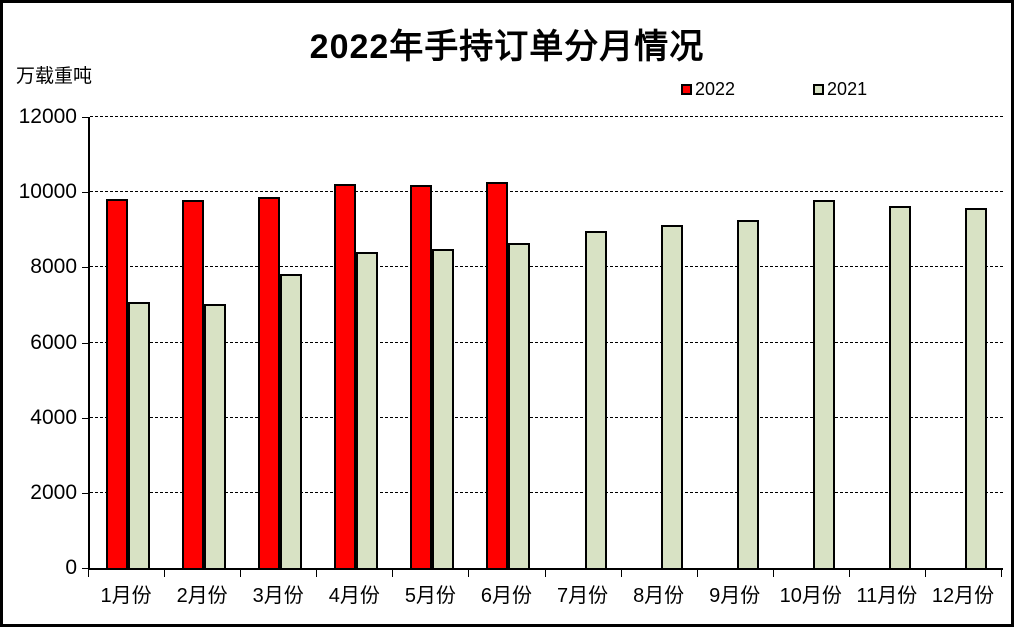 This screenshot has height=627, width=1014. I want to click on y-axis-tick-label: 4000, so click(53, 417).